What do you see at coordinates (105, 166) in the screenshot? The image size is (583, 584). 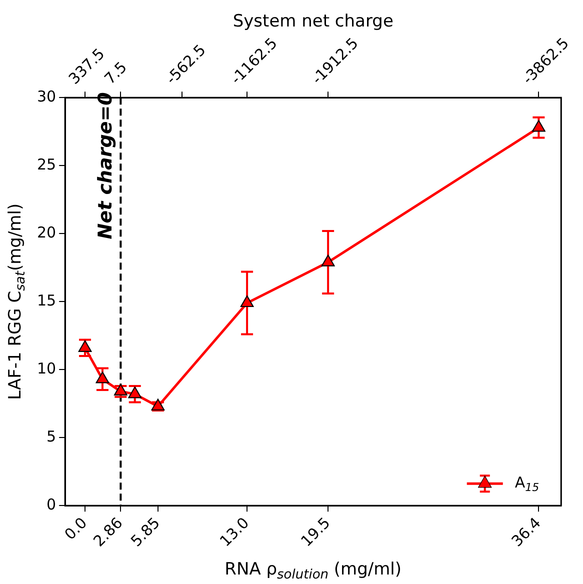 I see `annotation: Net charge=0` at bounding box center [105, 166].